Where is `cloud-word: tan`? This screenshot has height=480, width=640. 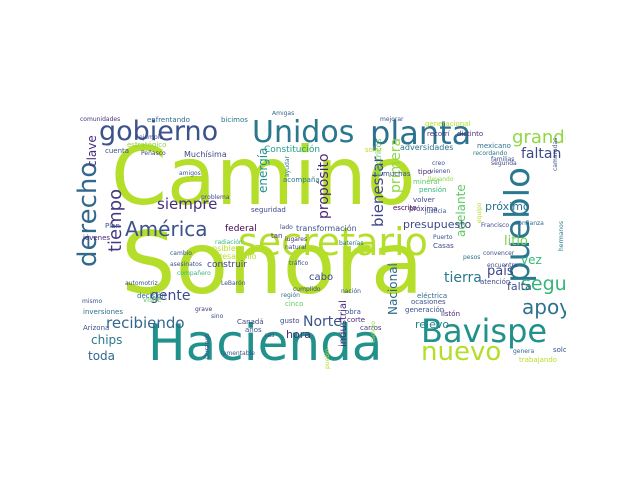
cloud-word: tan is located at coordinates (277, 236).